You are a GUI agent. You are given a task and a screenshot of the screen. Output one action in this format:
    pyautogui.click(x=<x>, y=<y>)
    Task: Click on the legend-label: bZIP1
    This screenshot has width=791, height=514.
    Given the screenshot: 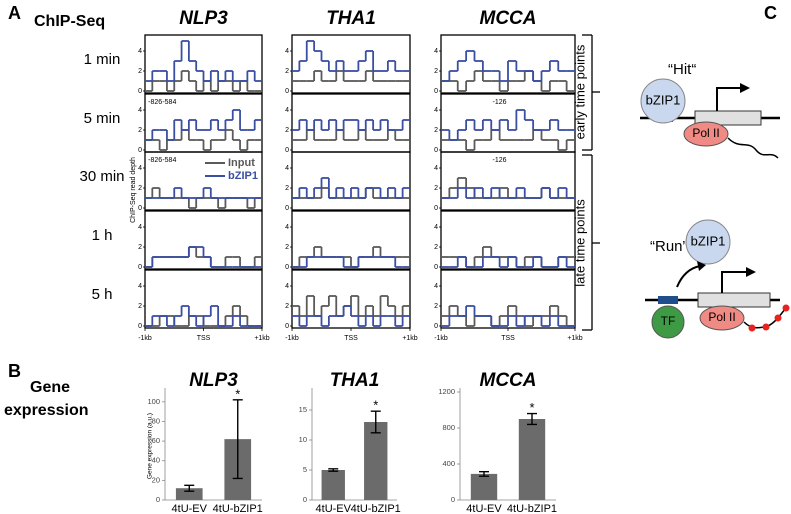 What is the action you would take?
    pyautogui.click(x=243, y=176)
    